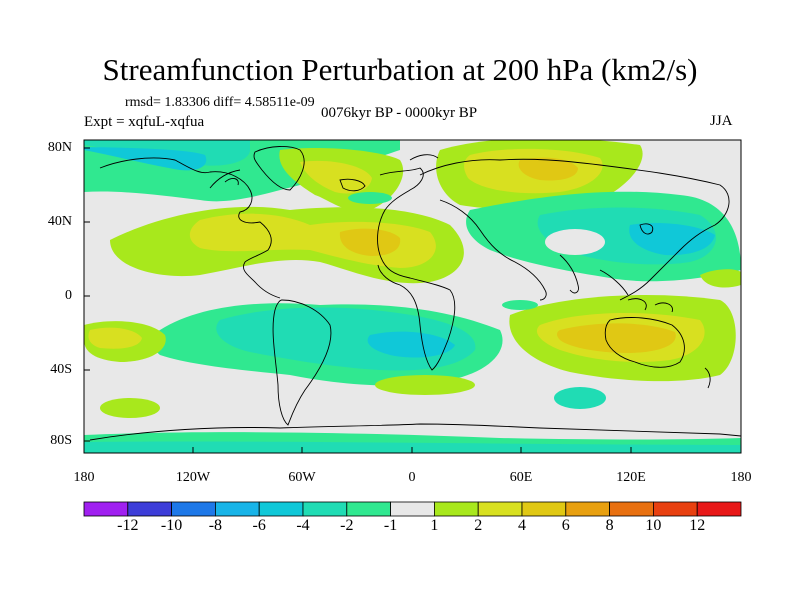  Describe the element at coordinates (522, 525) in the screenshot. I see `colorbar-label: 4` at that location.